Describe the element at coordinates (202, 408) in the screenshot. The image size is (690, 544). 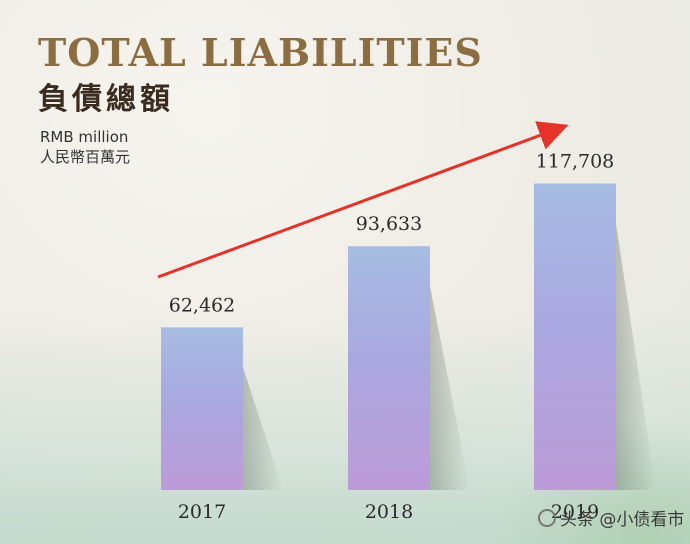
I see `bar-2017` at that location.